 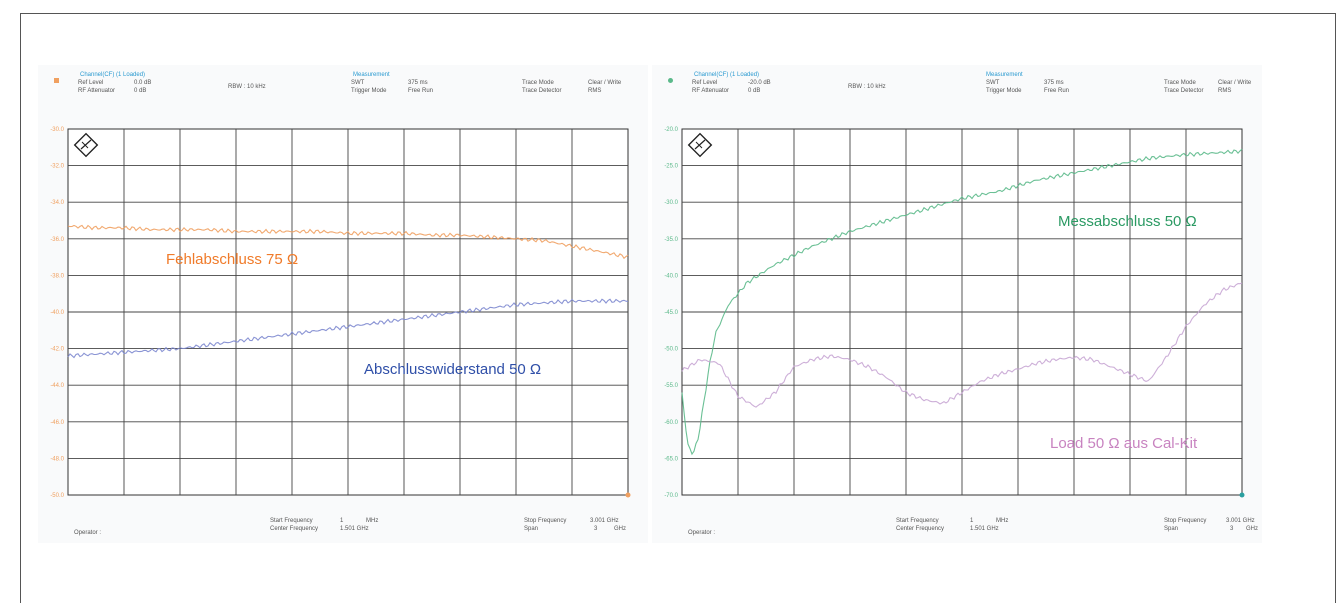 I want to click on y-tick-label: -46.0, so click(x=57, y=423).